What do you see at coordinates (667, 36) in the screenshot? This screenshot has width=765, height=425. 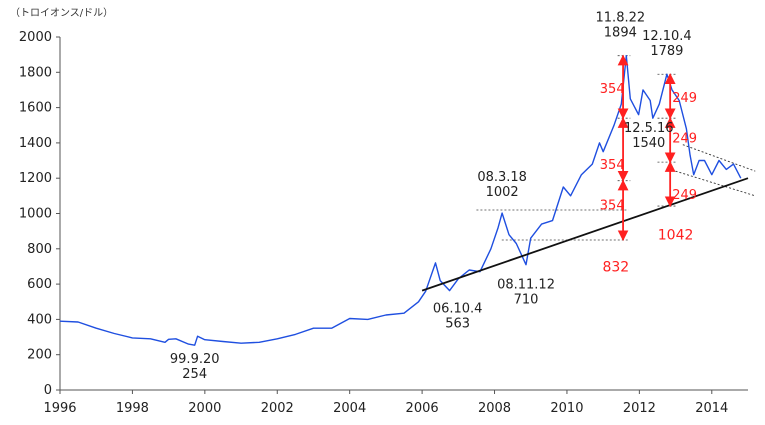 I see `peak-date-label: 12.10.4` at bounding box center [667, 36].